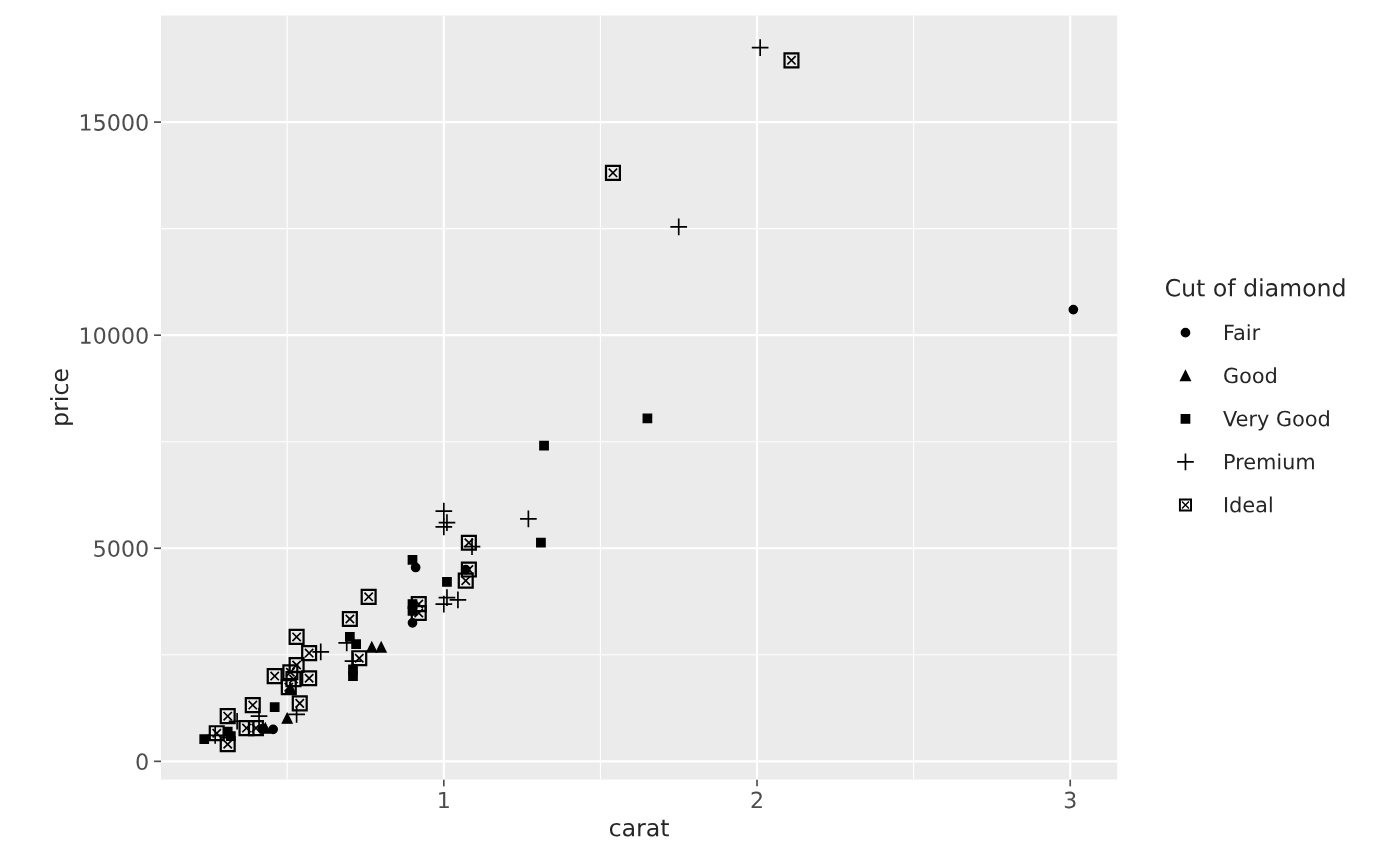  Describe the element at coordinates (756, 800) in the screenshot. I see `x-tick-label: 2` at that location.